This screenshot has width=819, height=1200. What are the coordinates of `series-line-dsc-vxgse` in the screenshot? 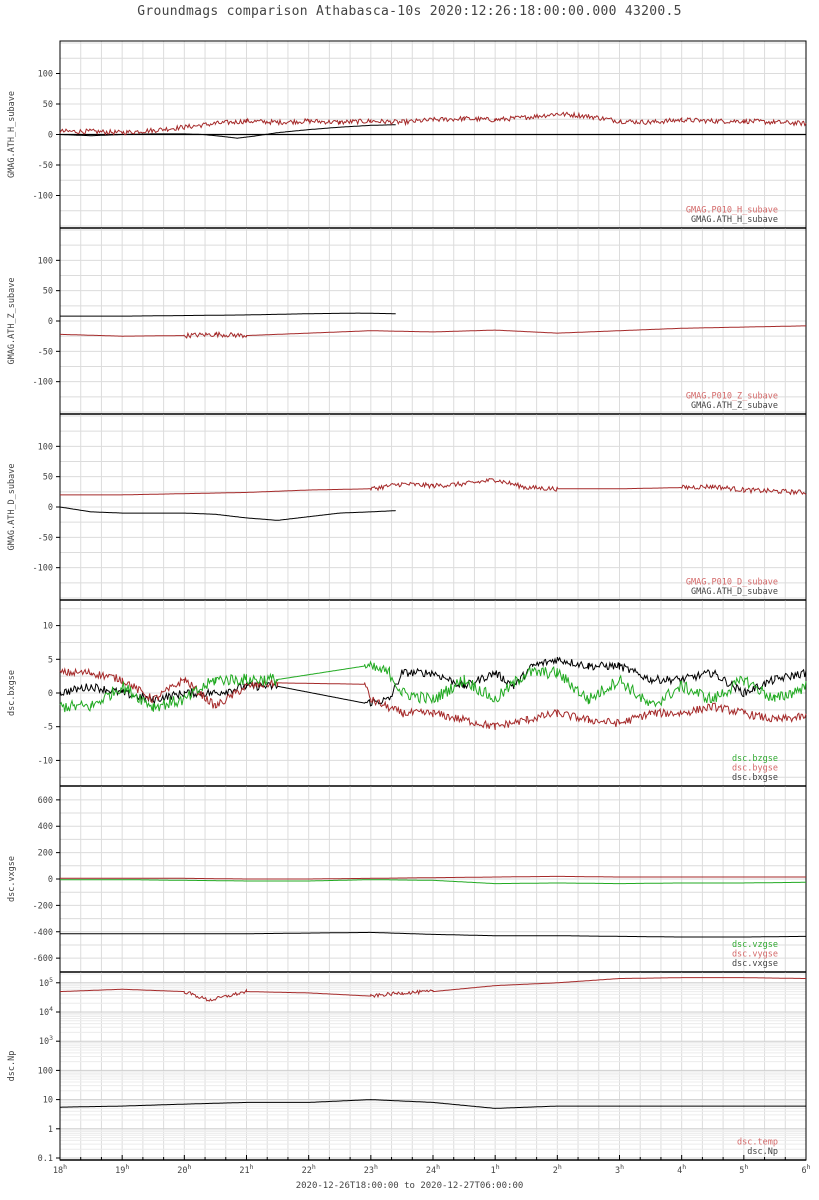 It's located at (433, 934).